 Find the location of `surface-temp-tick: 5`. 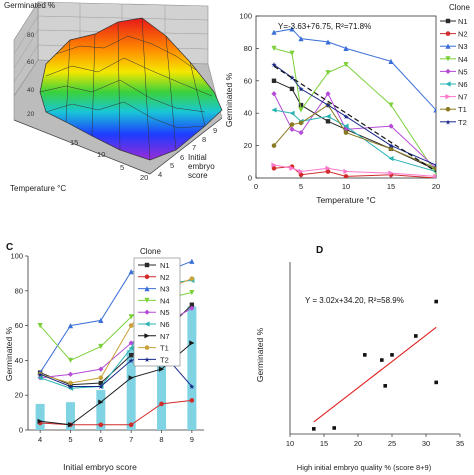

surface-temp-tick: 5 is located at coordinates (122, 167).